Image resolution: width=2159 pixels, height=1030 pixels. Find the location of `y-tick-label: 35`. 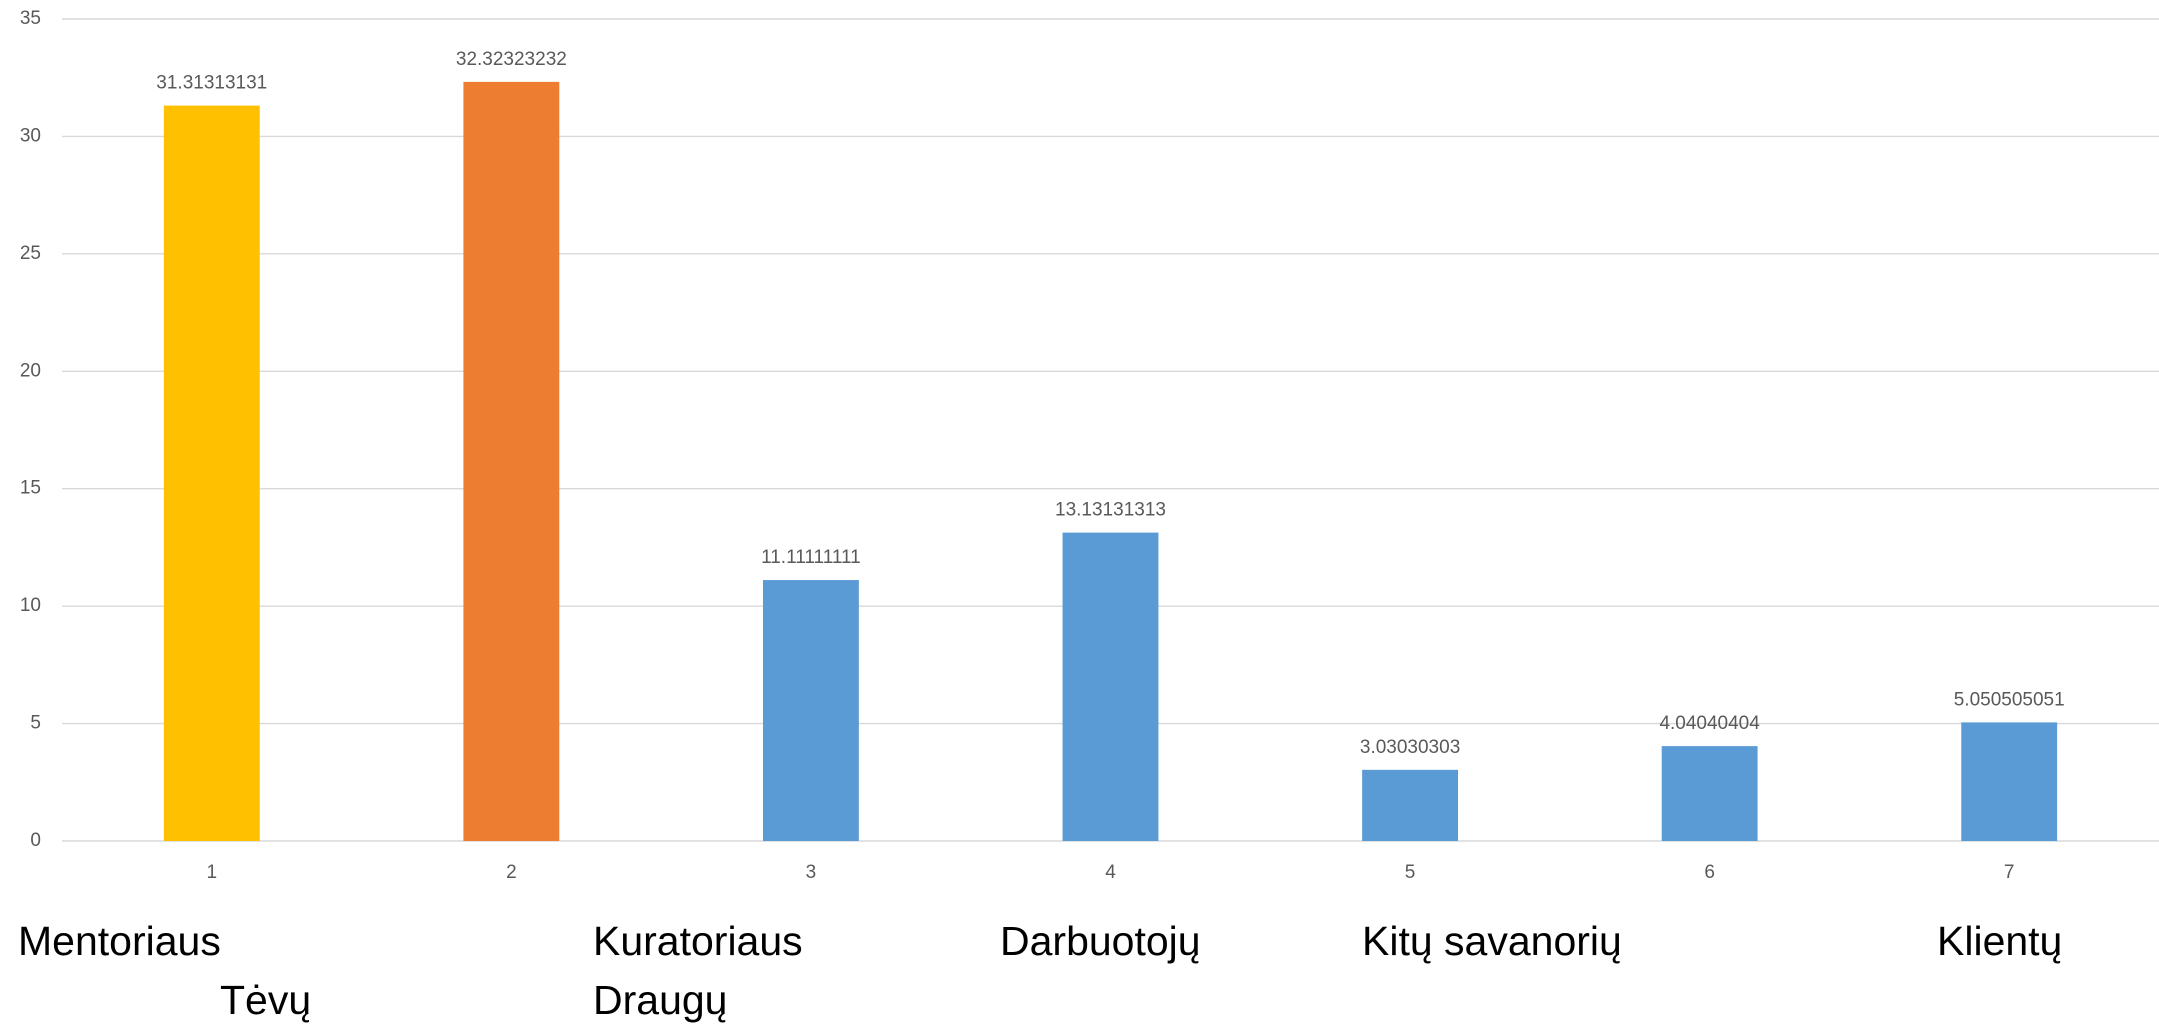

y-tick-label: 35 is located at coordinates (30, 18).